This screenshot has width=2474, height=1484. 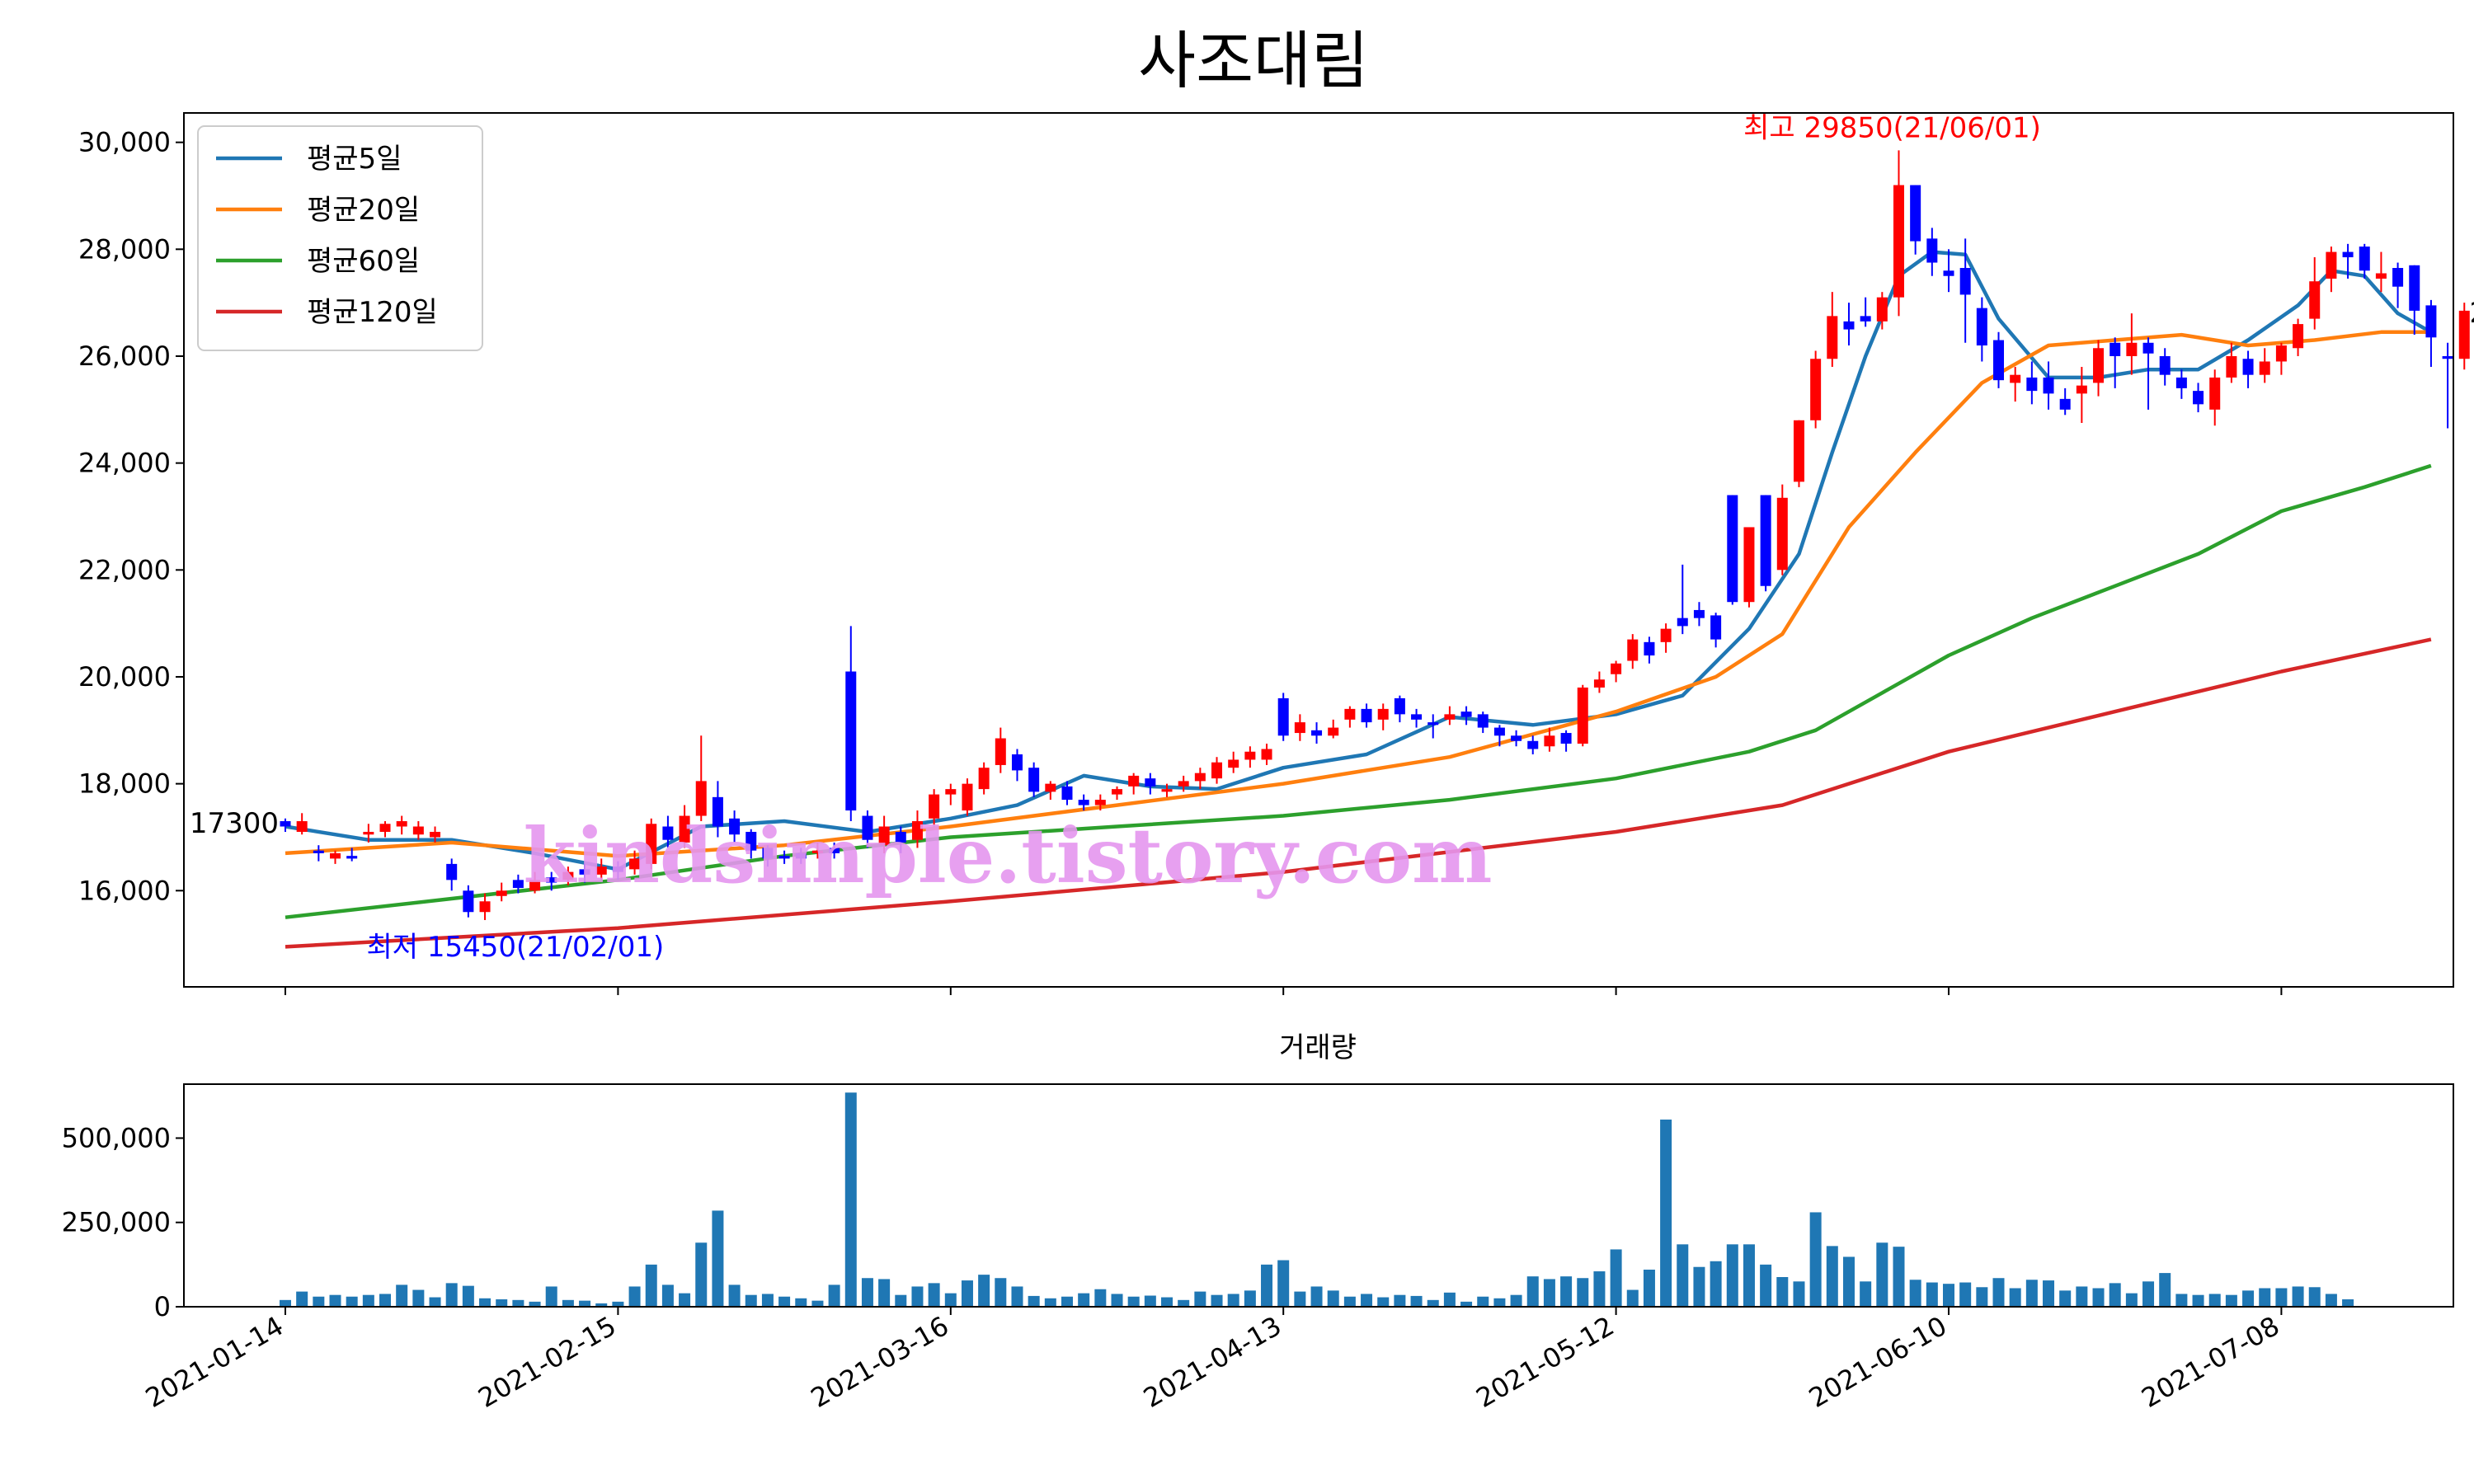 I want to click on x-tick-label: 2021-06-10, so click(x=1878, y=1362).